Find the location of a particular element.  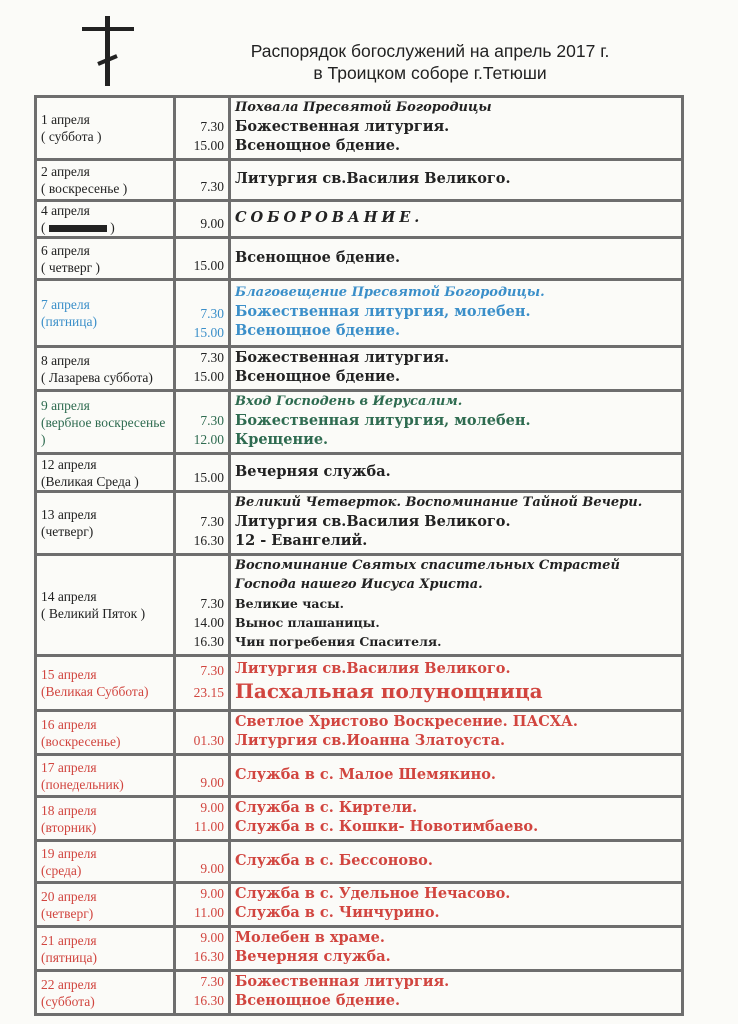

date: 12 апреля is located at coordinates (69, 464).